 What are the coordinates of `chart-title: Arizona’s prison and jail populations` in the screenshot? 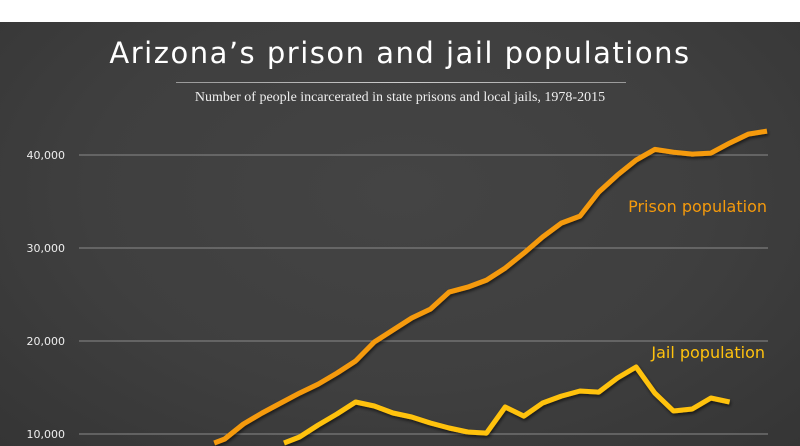 It's located at (400, 53).